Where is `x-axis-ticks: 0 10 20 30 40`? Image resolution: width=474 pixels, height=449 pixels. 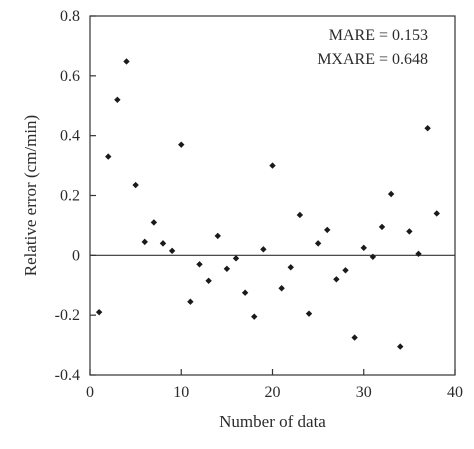
x-axis-ticks: 0 10 20 30 40 is located at coordinates (274, 385).